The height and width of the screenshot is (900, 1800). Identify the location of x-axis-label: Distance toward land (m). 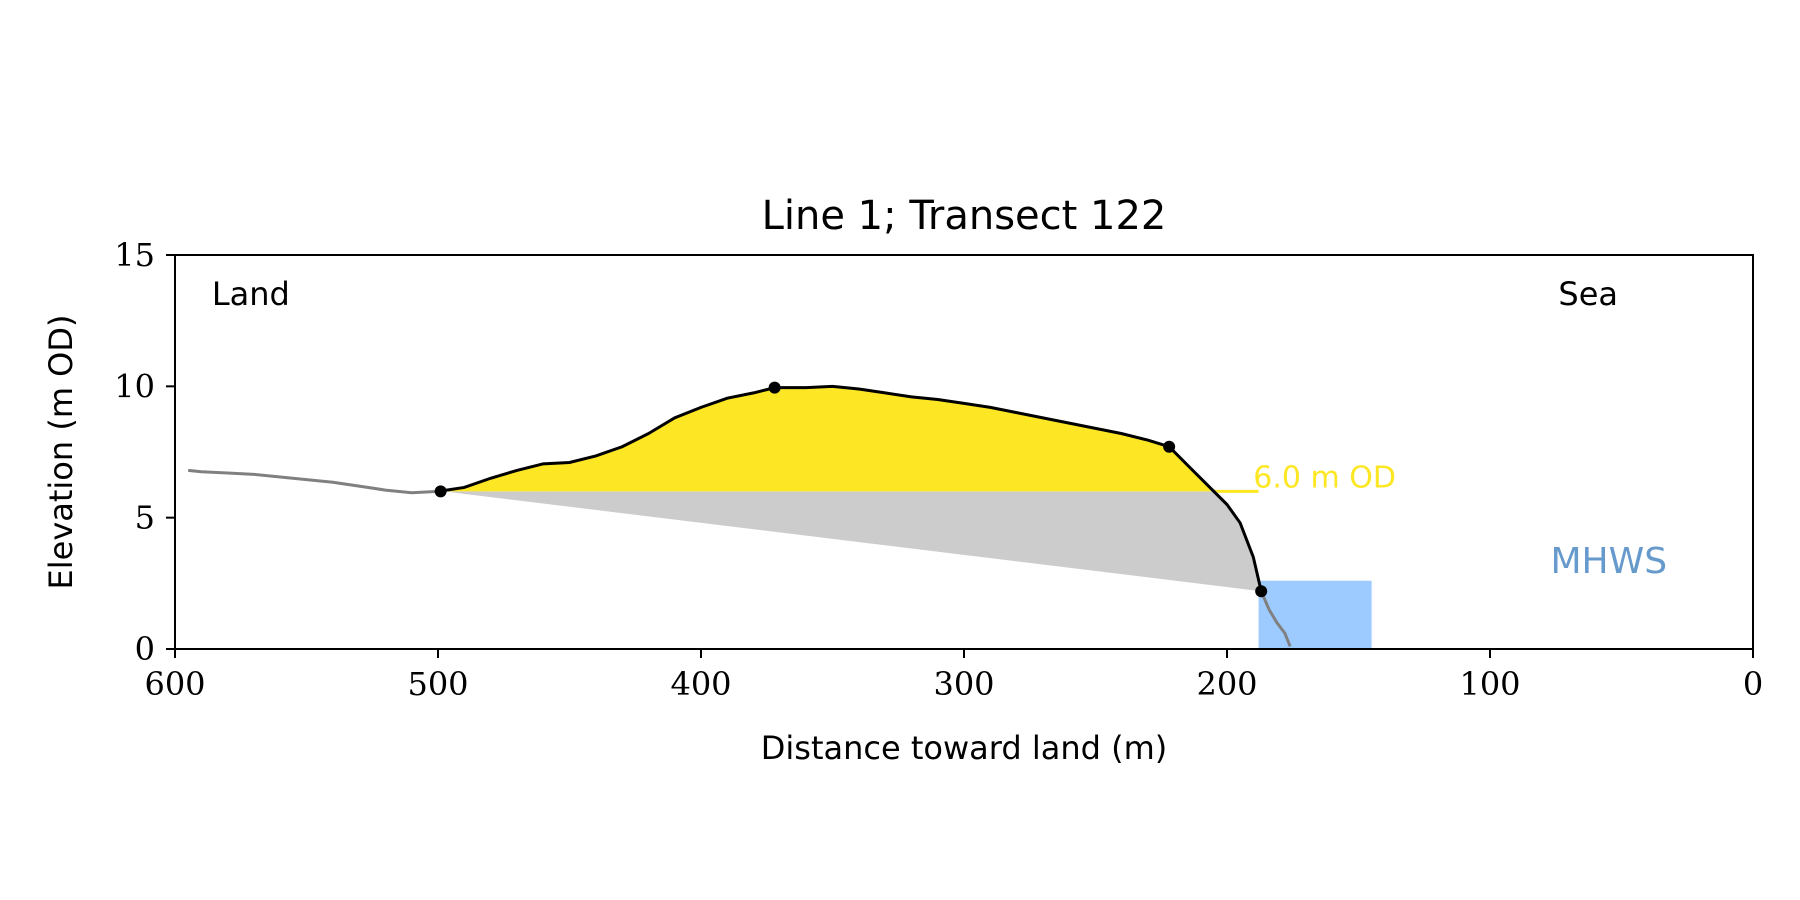
(964, 748).